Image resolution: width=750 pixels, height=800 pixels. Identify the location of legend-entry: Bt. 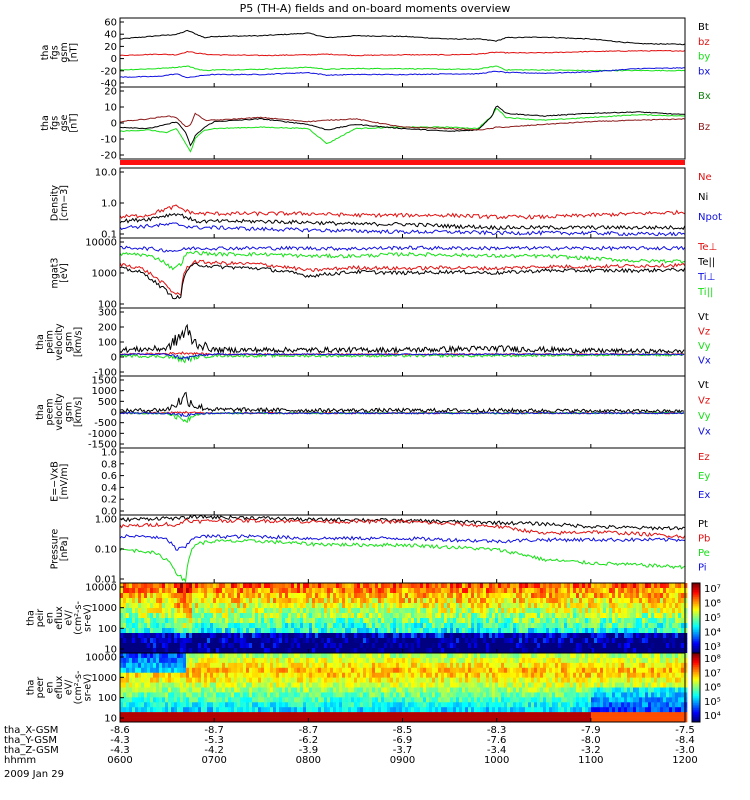
(703, 27).